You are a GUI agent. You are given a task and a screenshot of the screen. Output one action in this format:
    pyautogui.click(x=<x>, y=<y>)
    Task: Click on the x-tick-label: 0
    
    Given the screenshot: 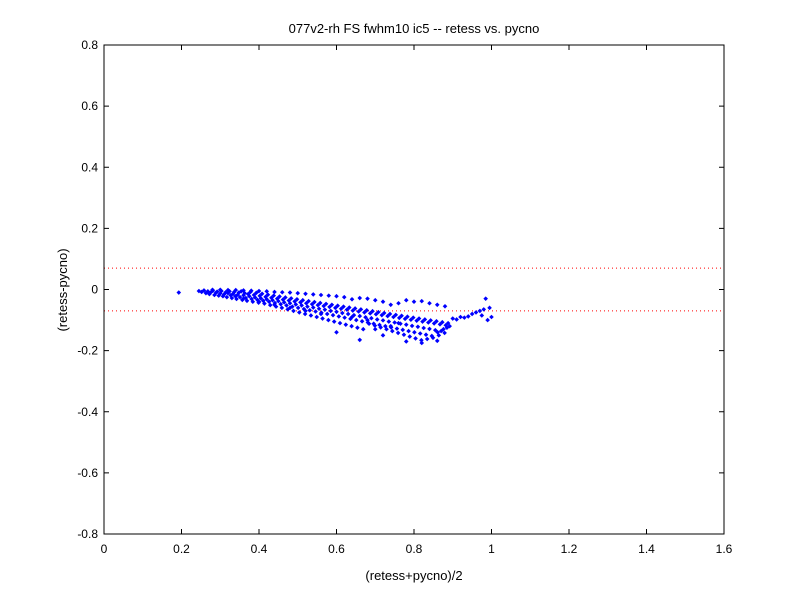 What is the action you would take?
    pyautogui.click(x=104, y=549)
    